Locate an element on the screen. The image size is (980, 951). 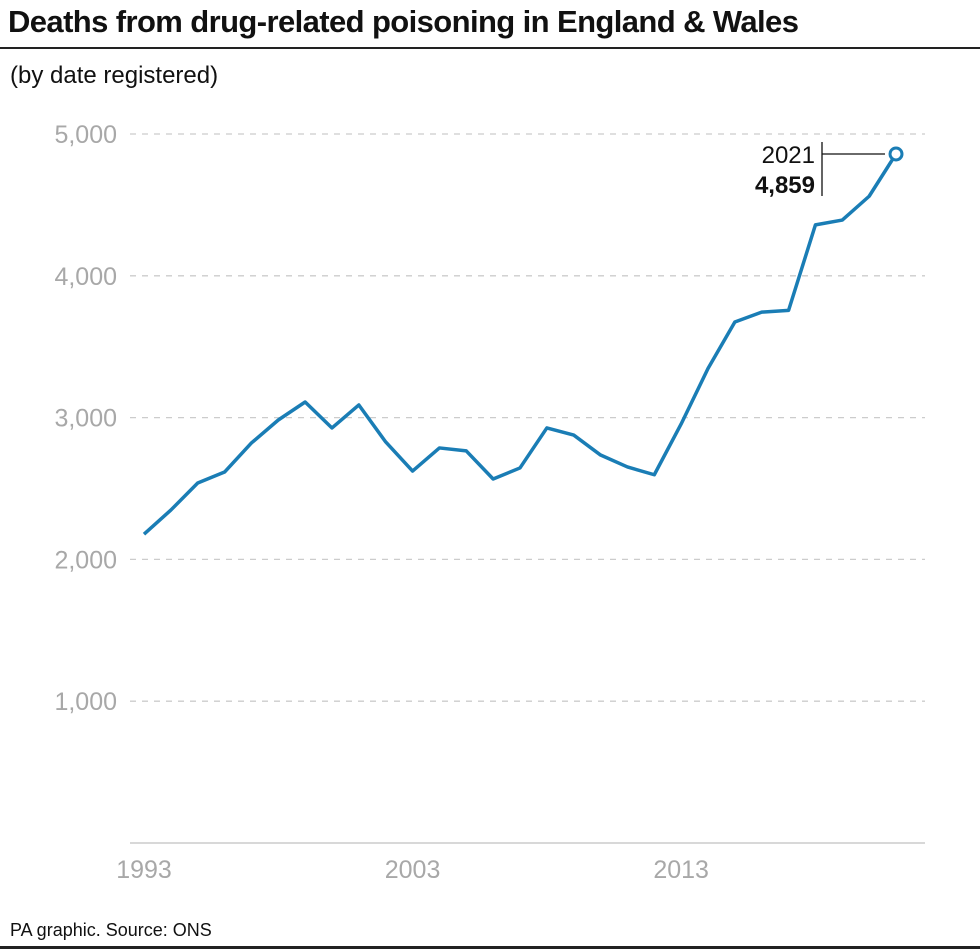
x-tick-label: 2003 is located at coordinates (413, 870).